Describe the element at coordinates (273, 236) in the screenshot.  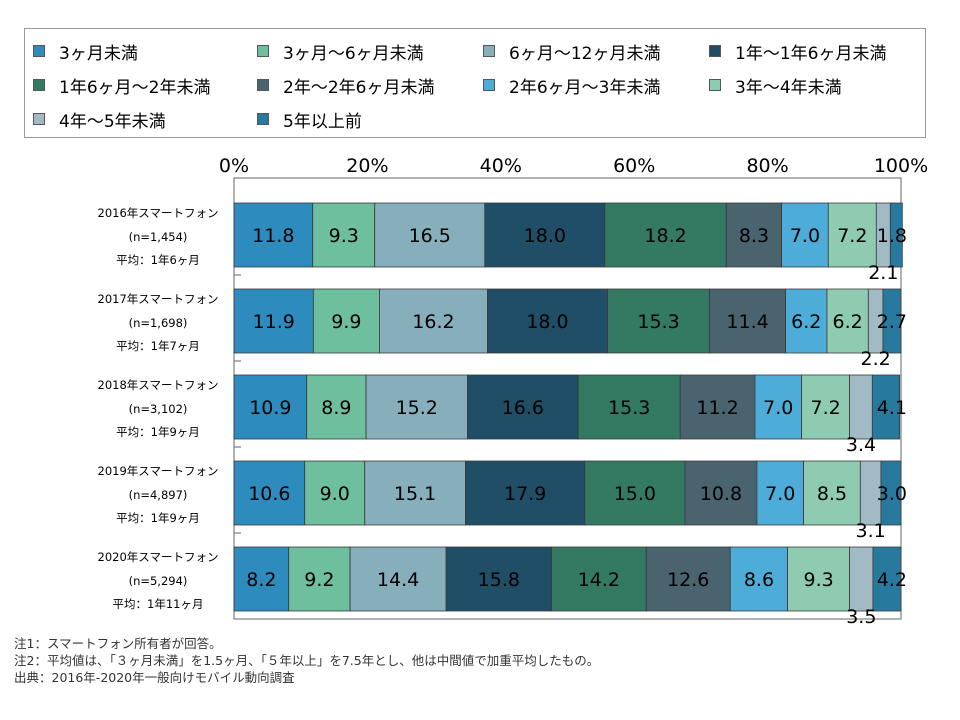
I see `data-label: 11.8` at that location.